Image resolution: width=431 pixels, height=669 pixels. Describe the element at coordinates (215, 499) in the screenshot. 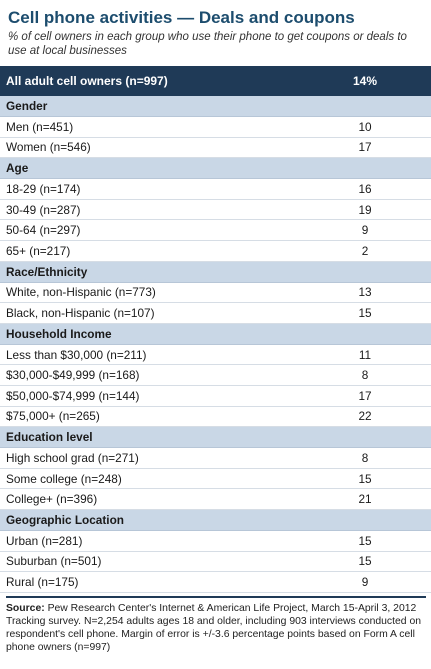

I see `table-row: College+ (n=396) 21` at that location.